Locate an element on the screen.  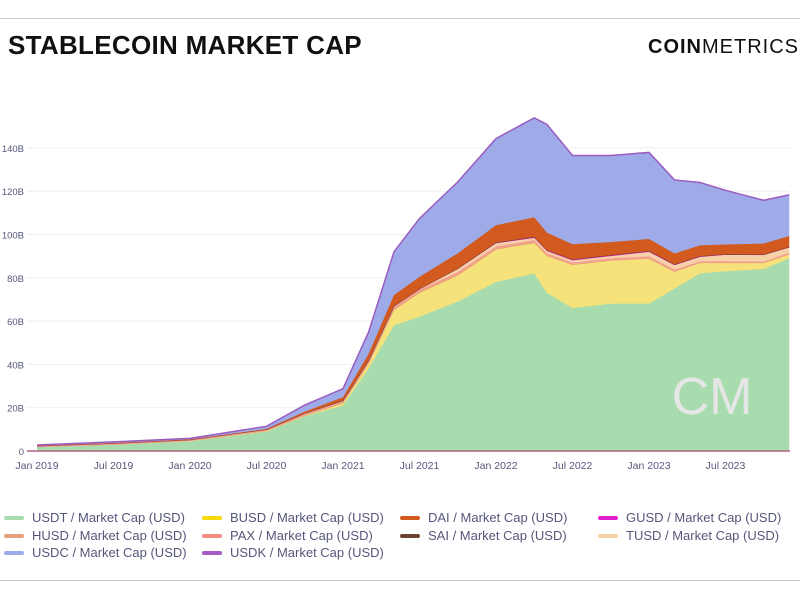
legend-label: DAI / Market Cap (USD) is located at coordinates (498, 517).